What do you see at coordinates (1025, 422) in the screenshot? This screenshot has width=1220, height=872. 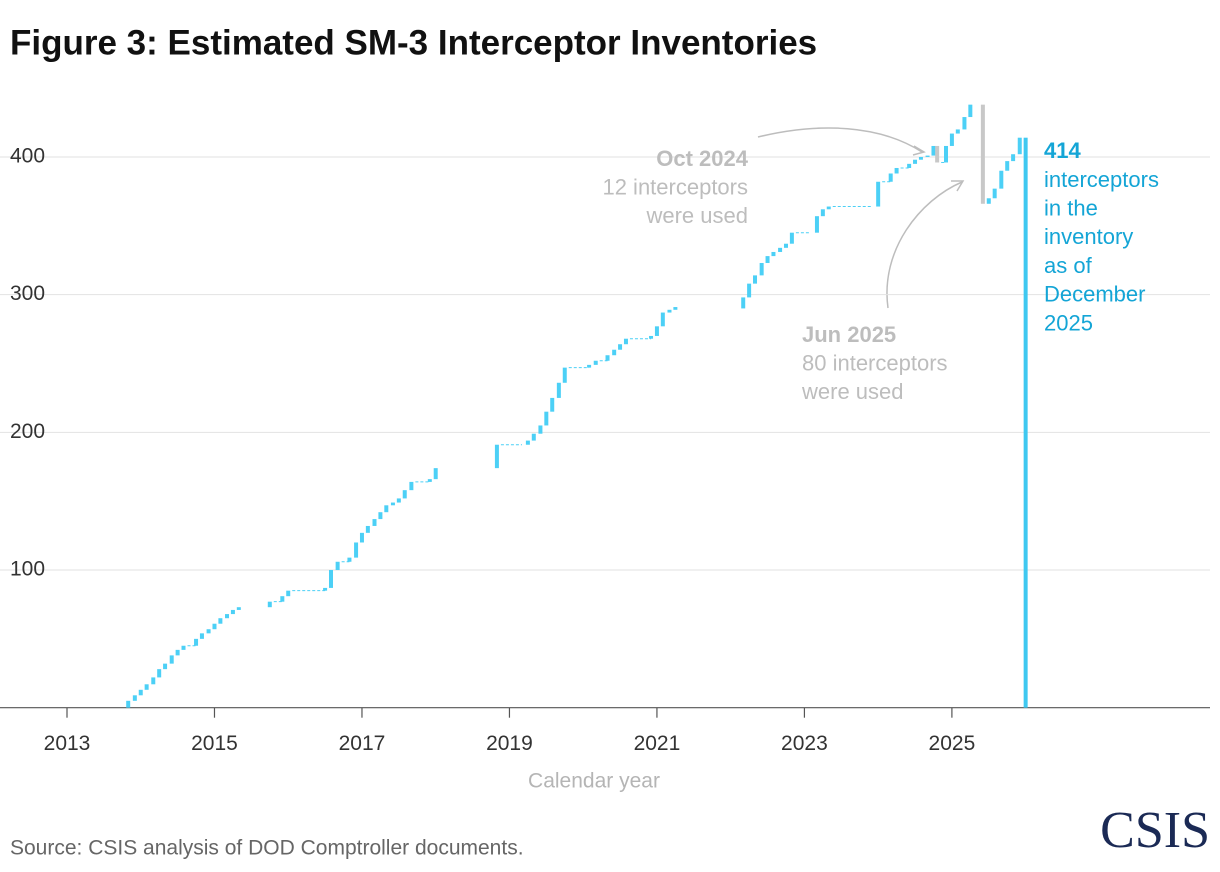 I see `highlight-bar` at bounding box center [1025, 422].